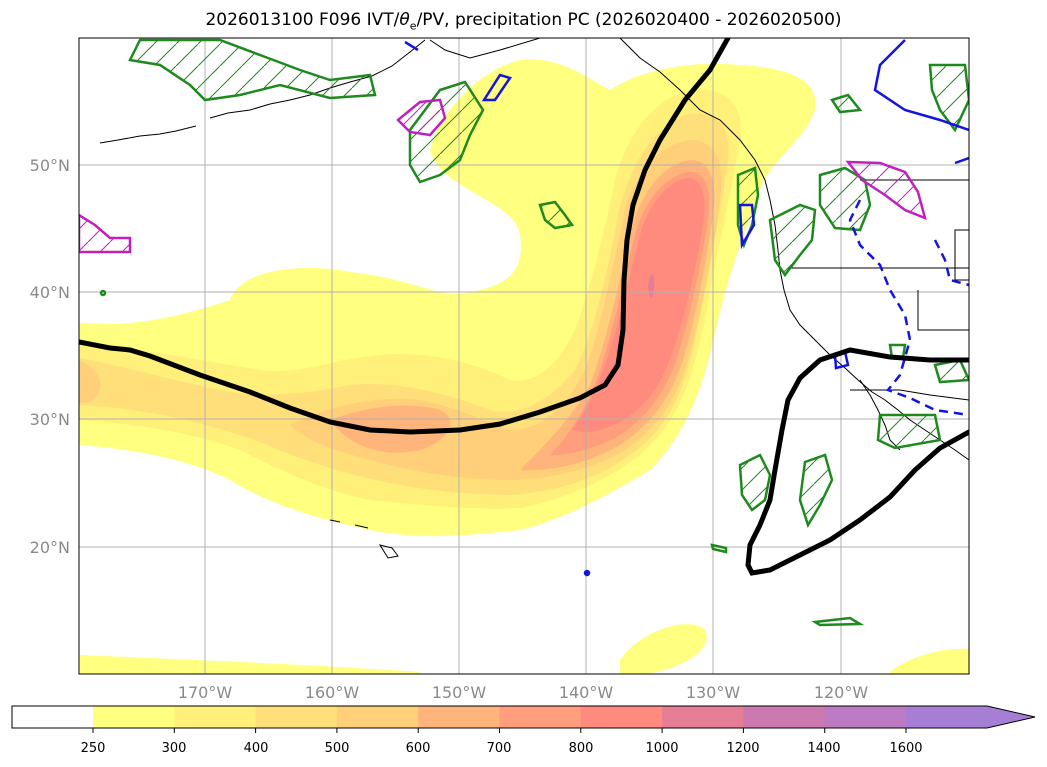  I want to click on lat-axis-labels: 50°N 40°N 30°N 20°N, so click(50, 356).